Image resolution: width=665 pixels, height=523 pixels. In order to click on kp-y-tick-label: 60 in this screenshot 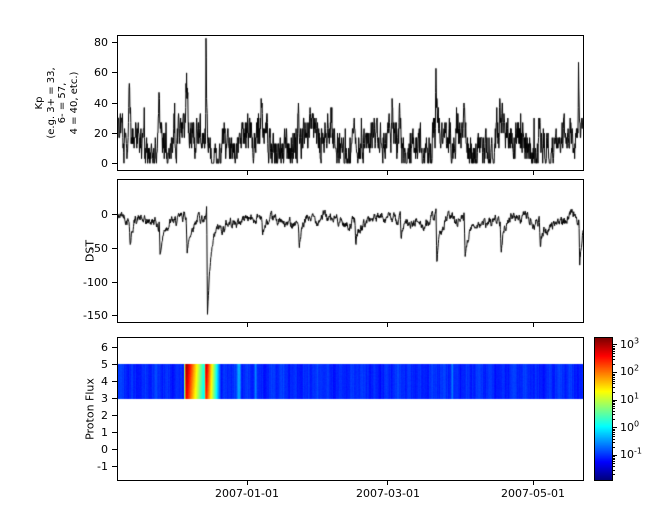, I will do `click(101, 73)`.